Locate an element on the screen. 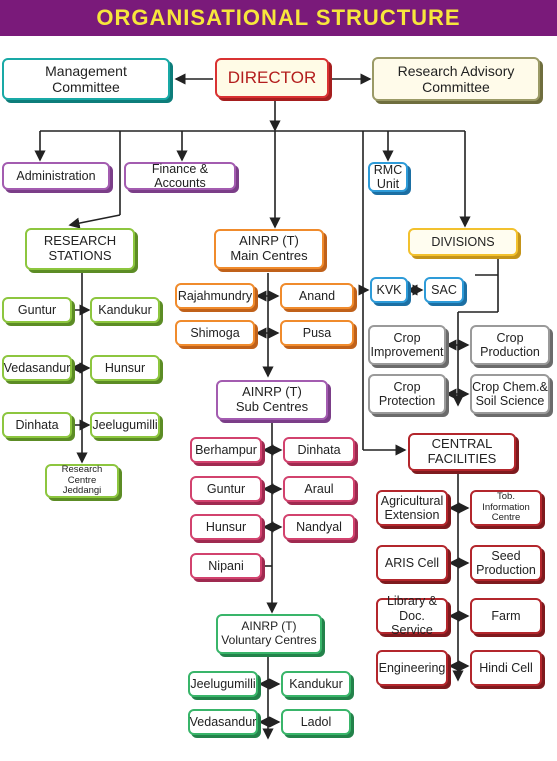 This screenshot has height=761, width=557. div-crop-protection-box: Crop Protection is located at coordinates (407, 394).